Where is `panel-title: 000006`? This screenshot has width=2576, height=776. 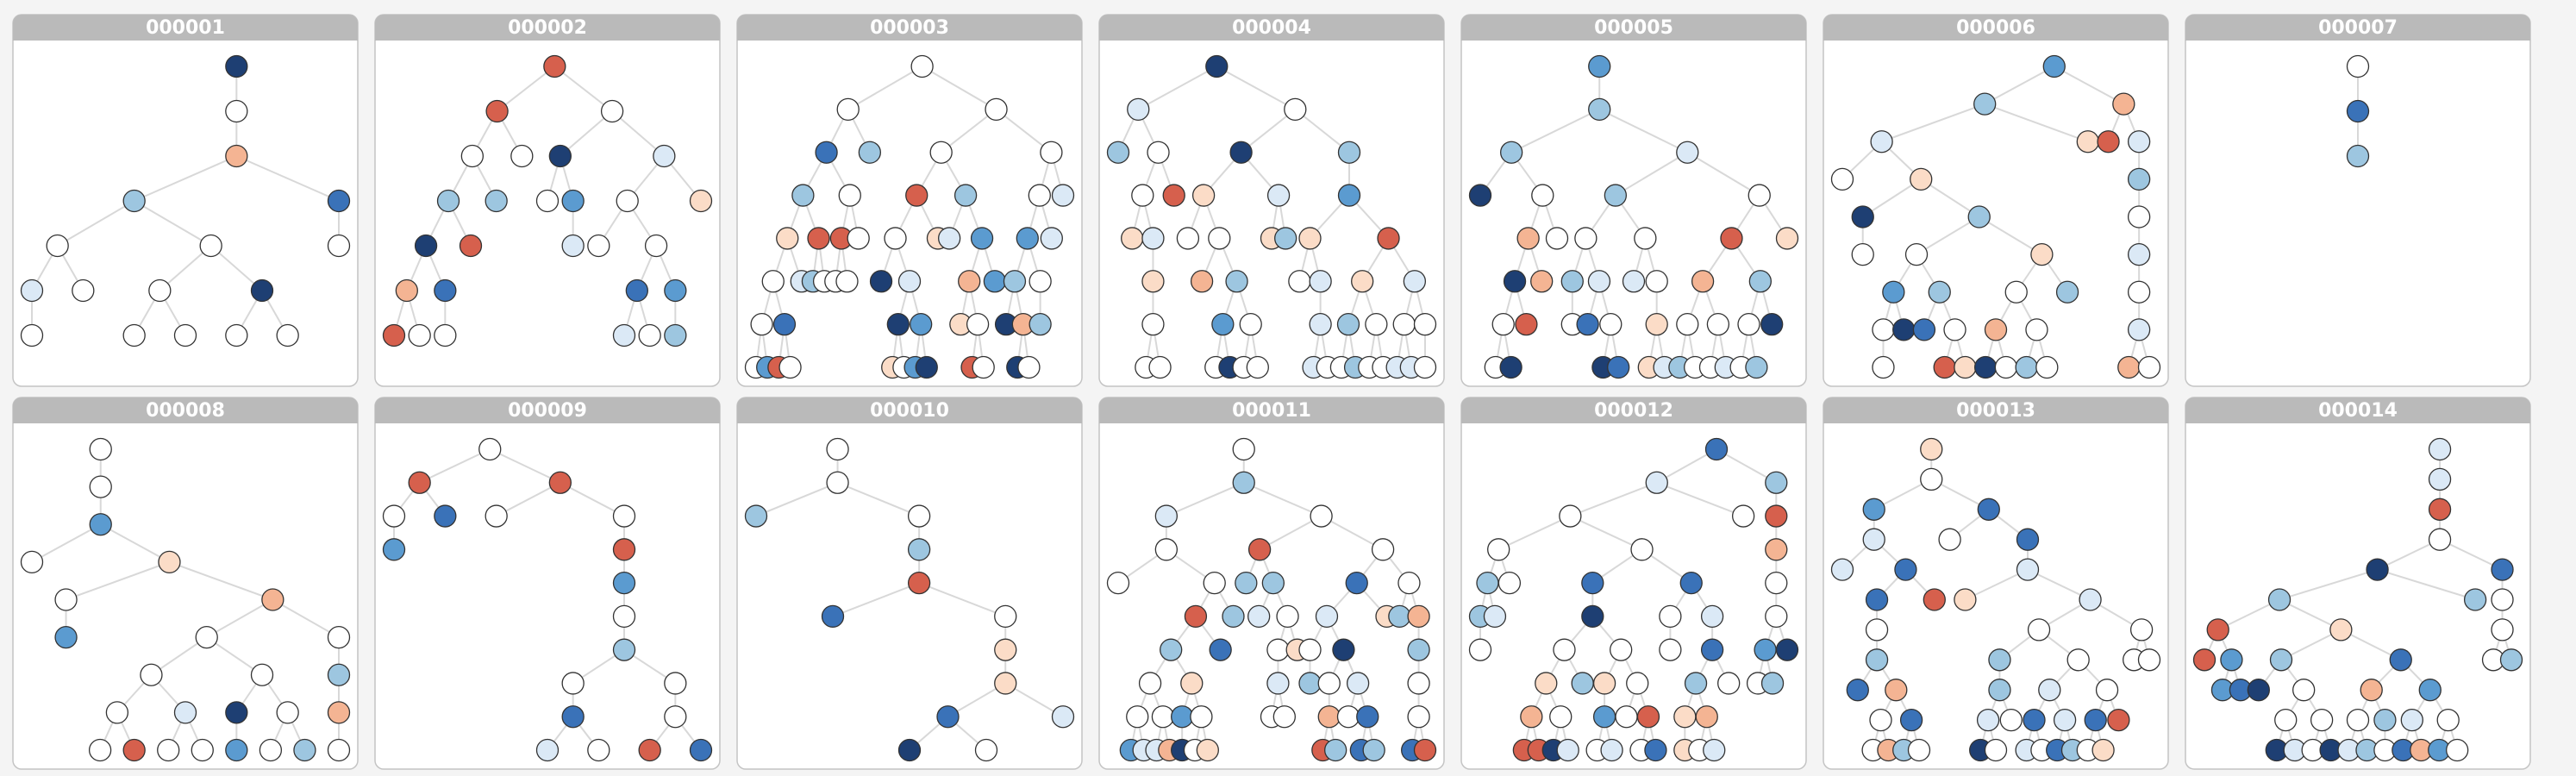 panel-title: 000006 is located at coordinates (1995, 28).